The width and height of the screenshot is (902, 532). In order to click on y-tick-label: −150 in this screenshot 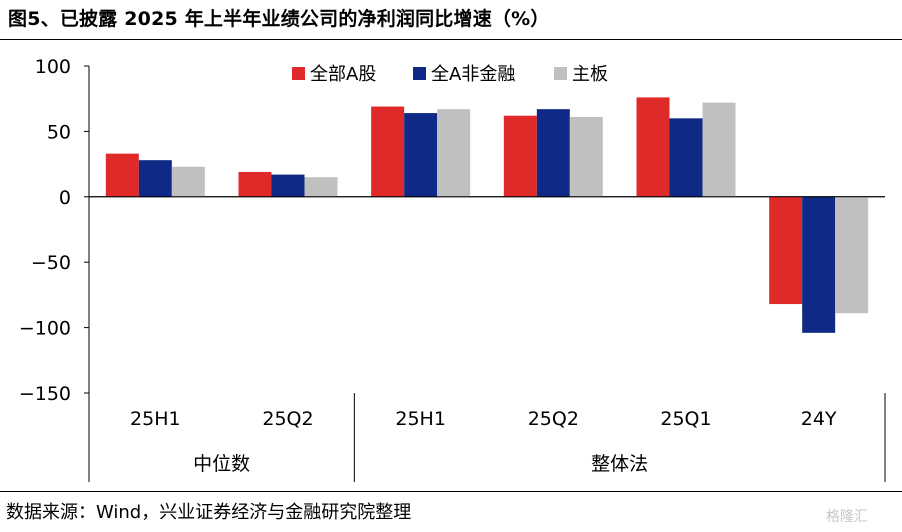, I will do `click(45, 394)`.